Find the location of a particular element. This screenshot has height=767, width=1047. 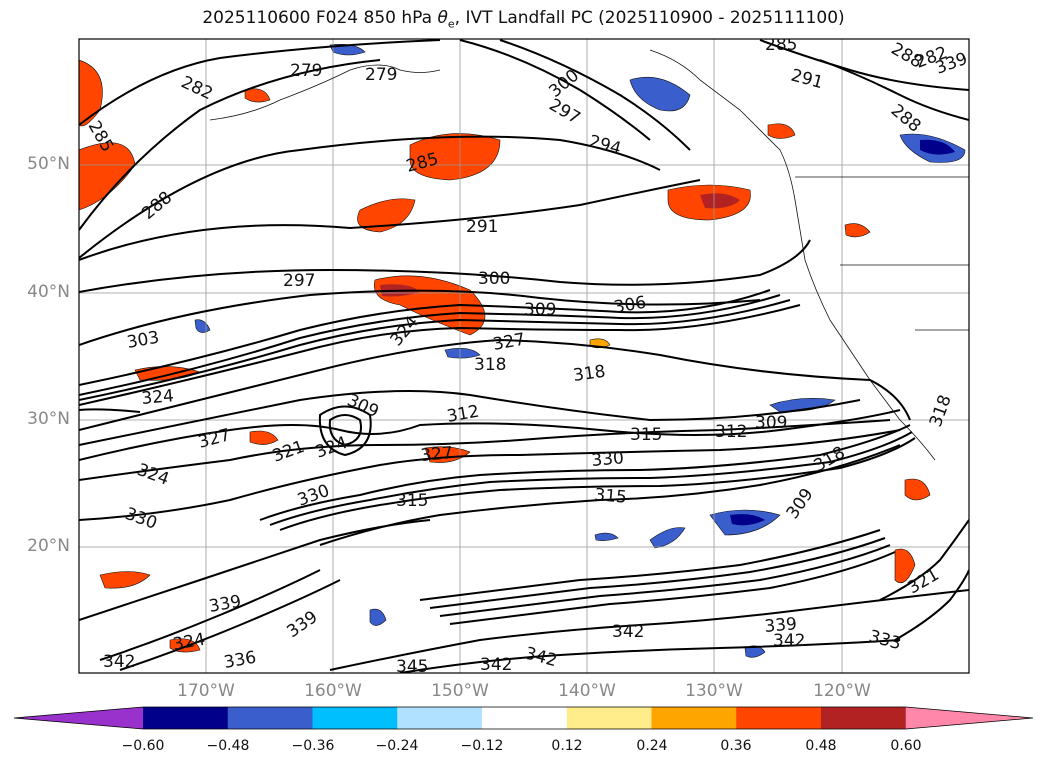

contour-label: 333 is located at coordinates (885, 641).